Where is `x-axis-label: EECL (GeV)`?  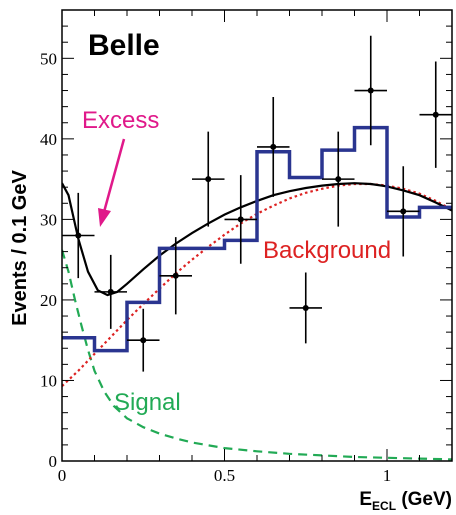 x-axis-label: EECL (GeV) is located at coordinates (405, 501).